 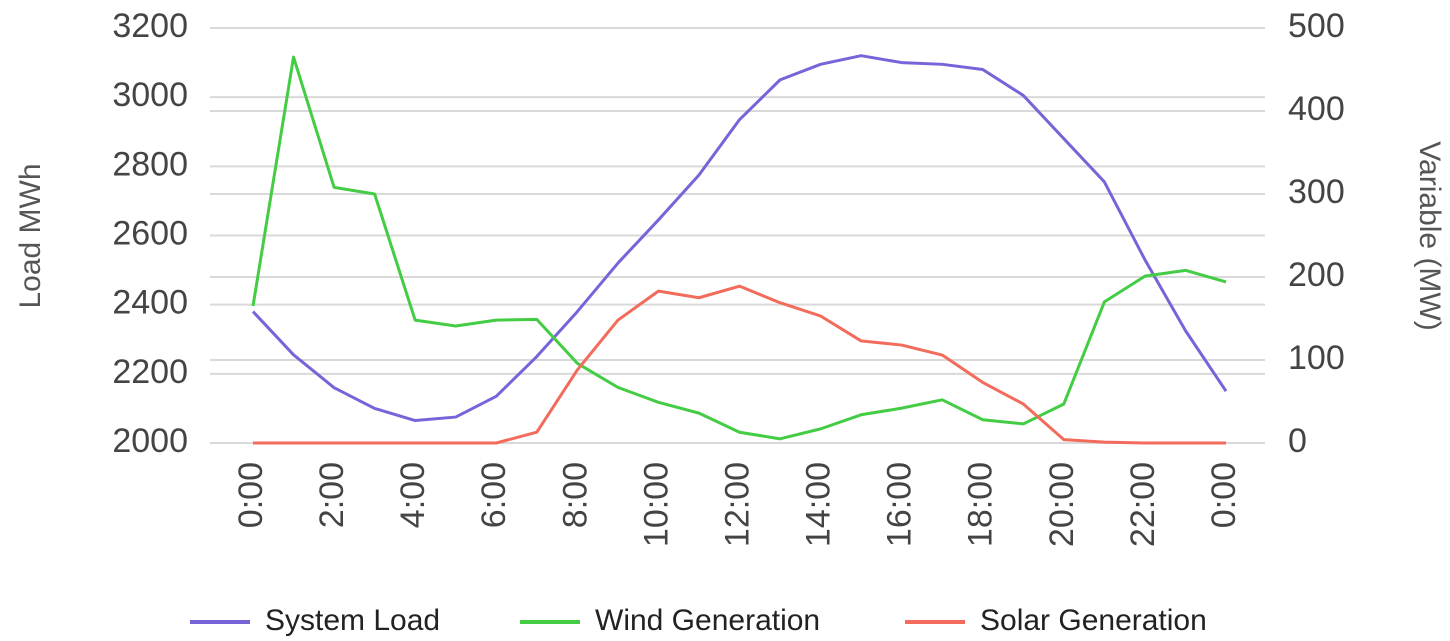 What do you see at coordinates (575, 495) in the screenshot?
I see `x-tick-label: 8:00` at bounding box center [575, 495].